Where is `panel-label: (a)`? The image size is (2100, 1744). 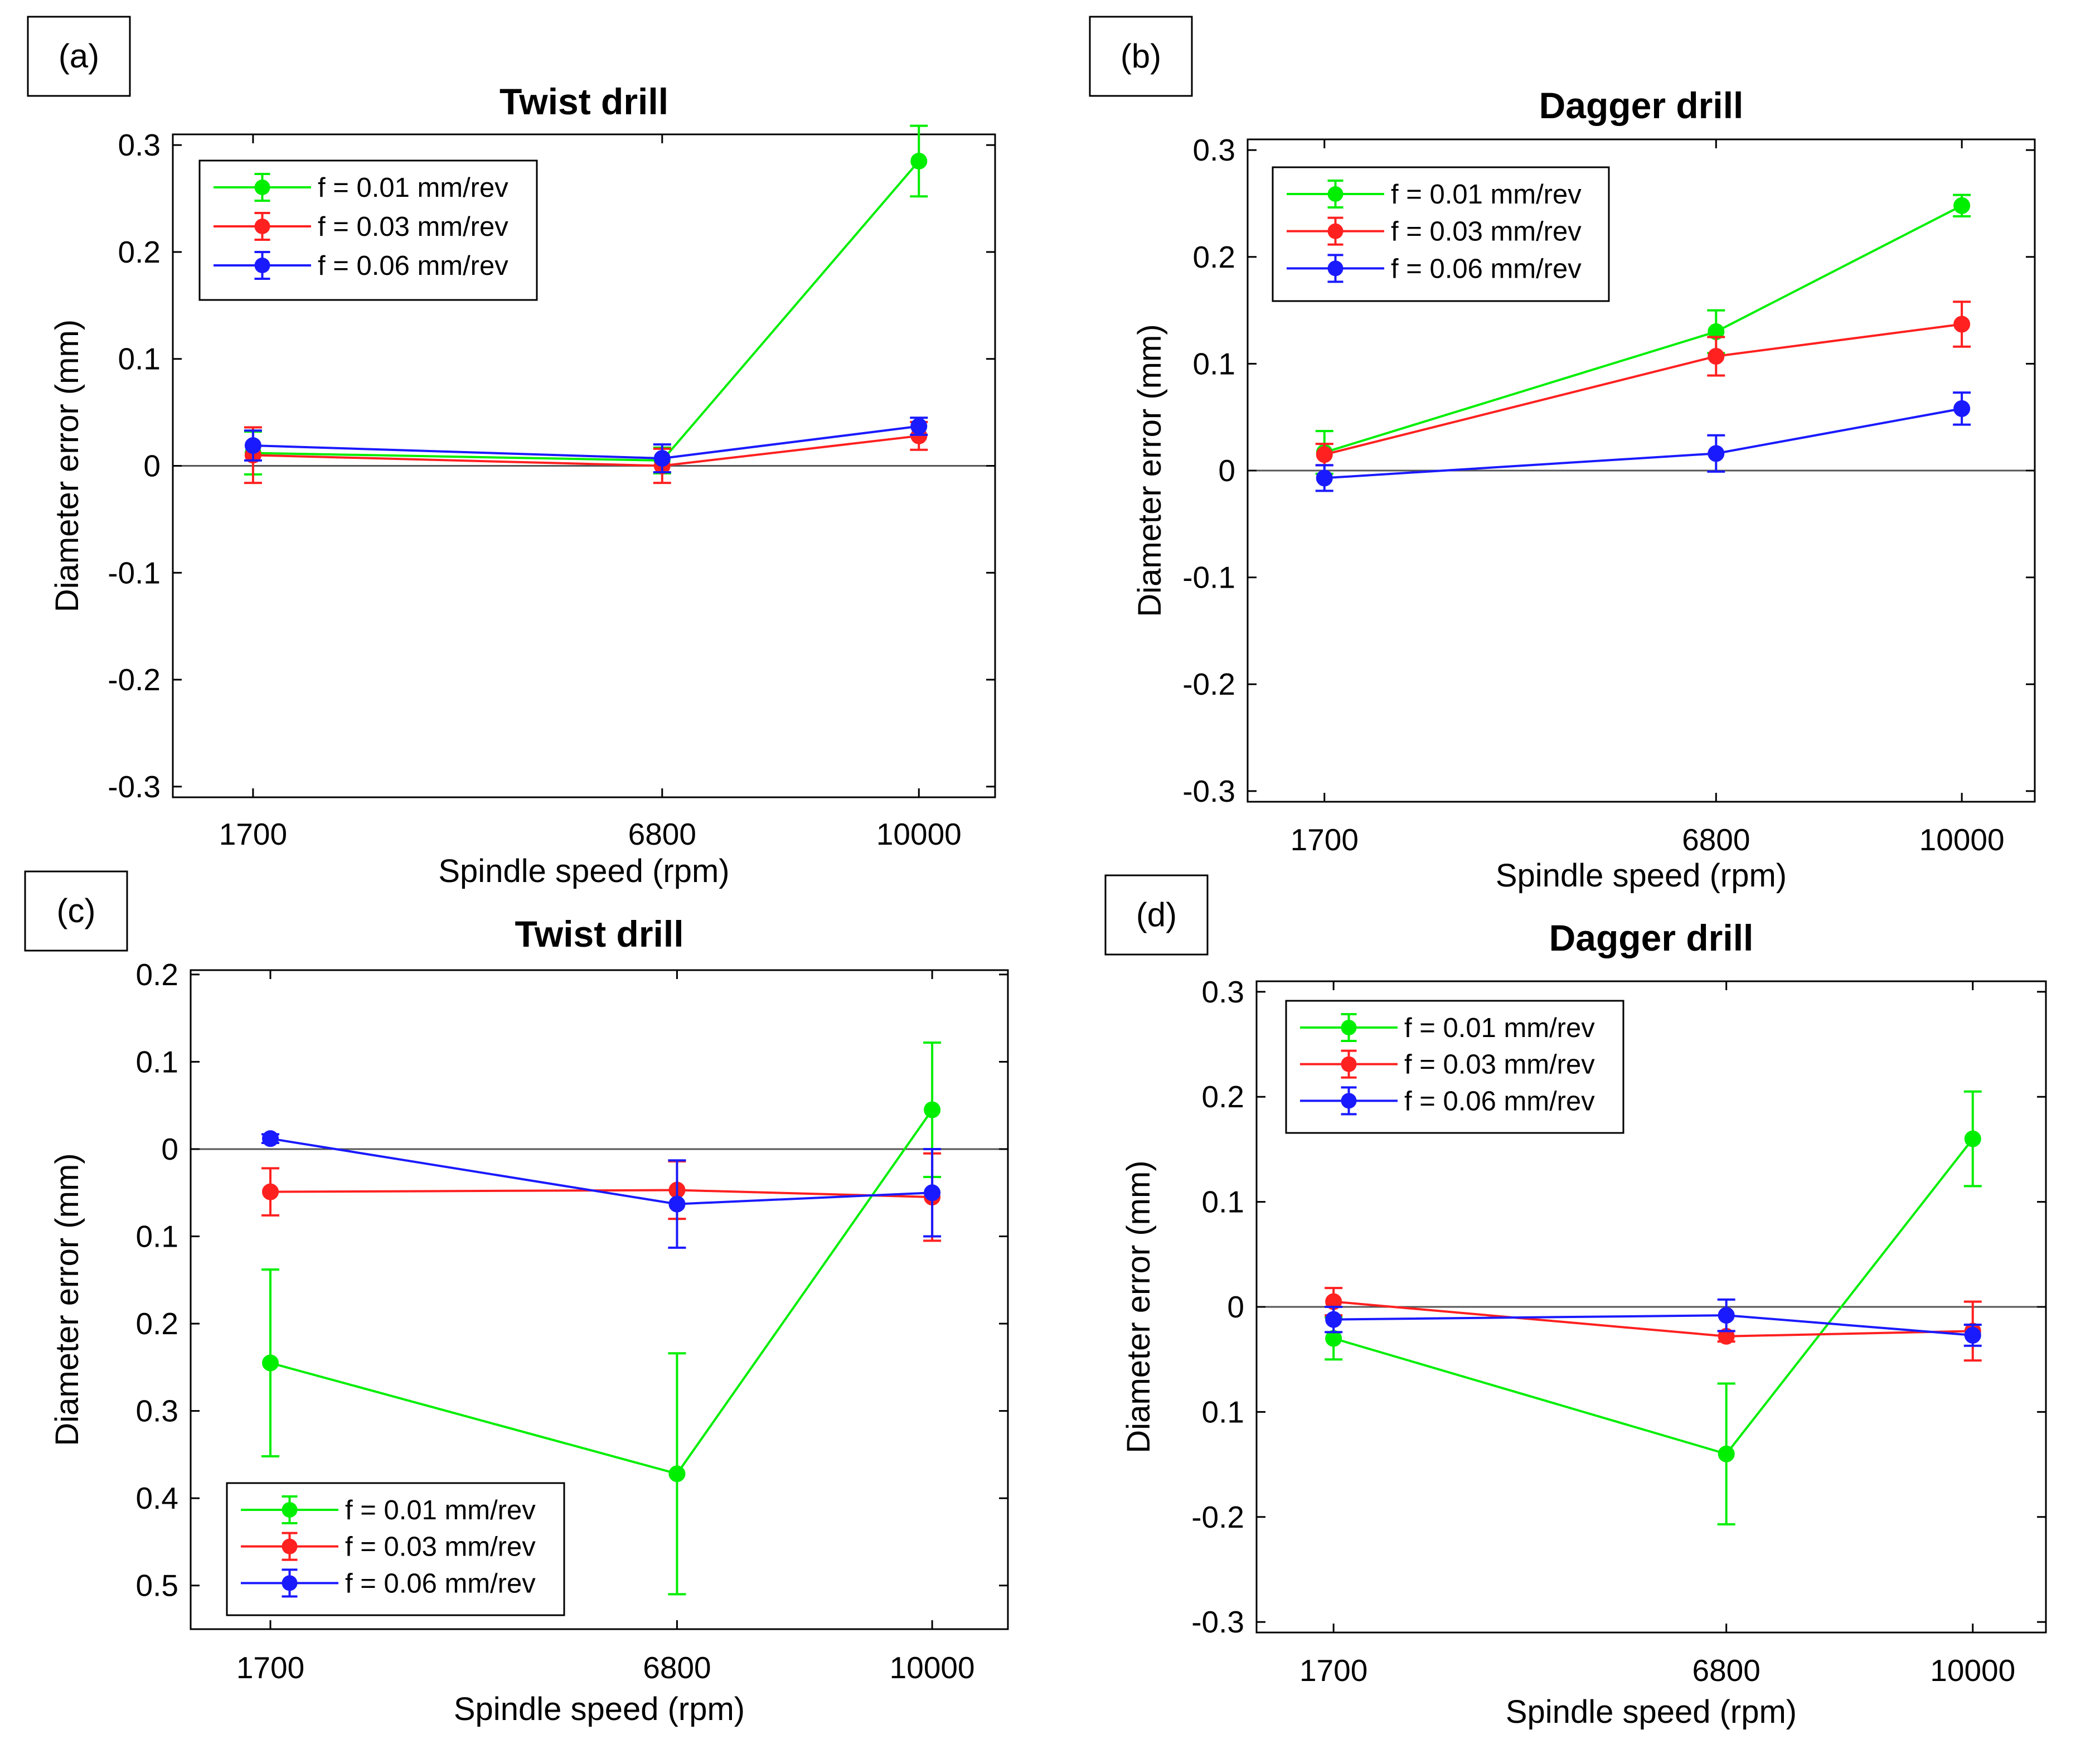 panel-label: (a) is located at coordinates (79, 56).